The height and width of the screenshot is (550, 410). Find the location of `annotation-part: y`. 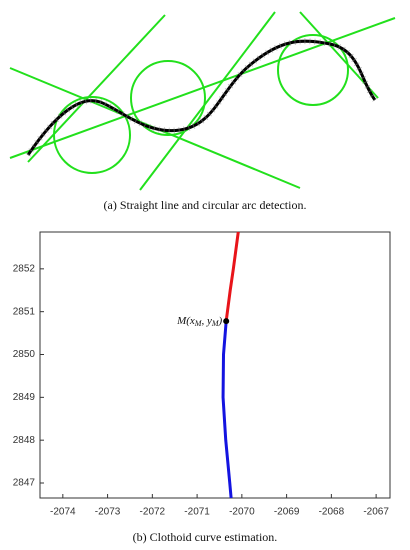

annotation-part: y is located at coordinates (209, 321).